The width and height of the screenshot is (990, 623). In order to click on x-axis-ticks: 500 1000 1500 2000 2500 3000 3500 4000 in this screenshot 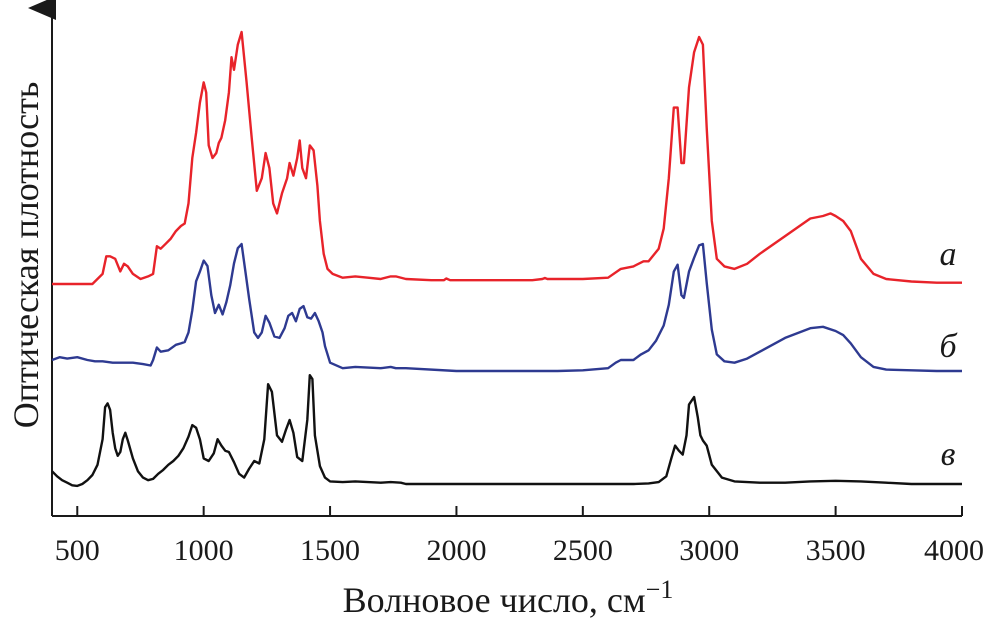, I will do `click(519, 536)`.